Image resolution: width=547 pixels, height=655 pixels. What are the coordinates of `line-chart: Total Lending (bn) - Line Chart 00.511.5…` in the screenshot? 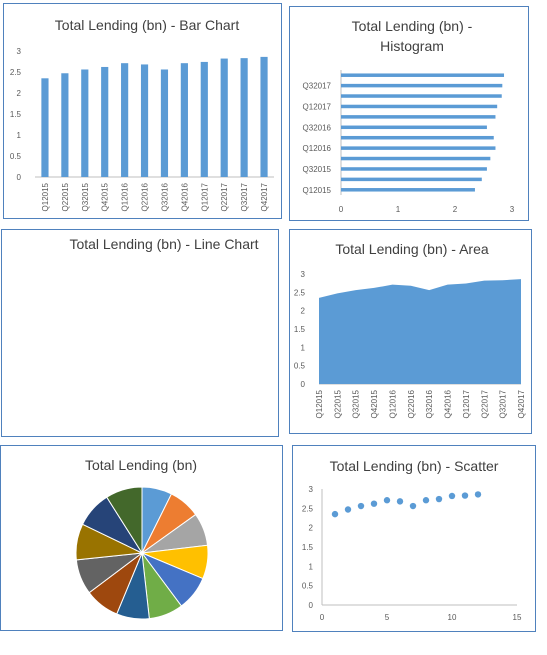 It's located at (163, 244).